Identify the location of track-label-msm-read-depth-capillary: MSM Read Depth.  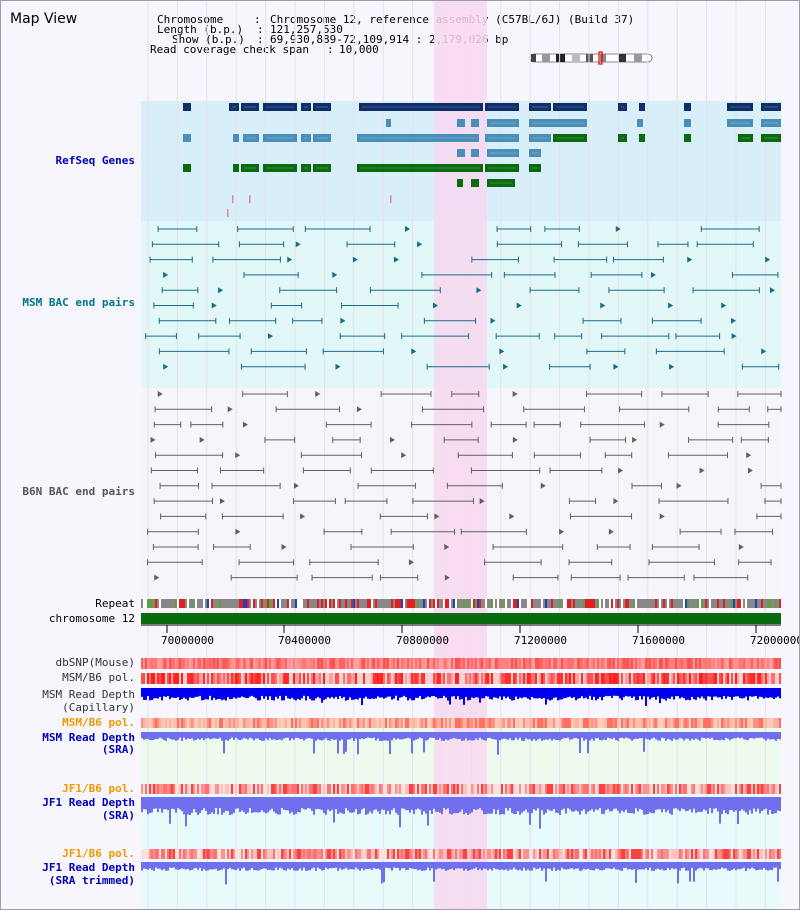
(88, 694).